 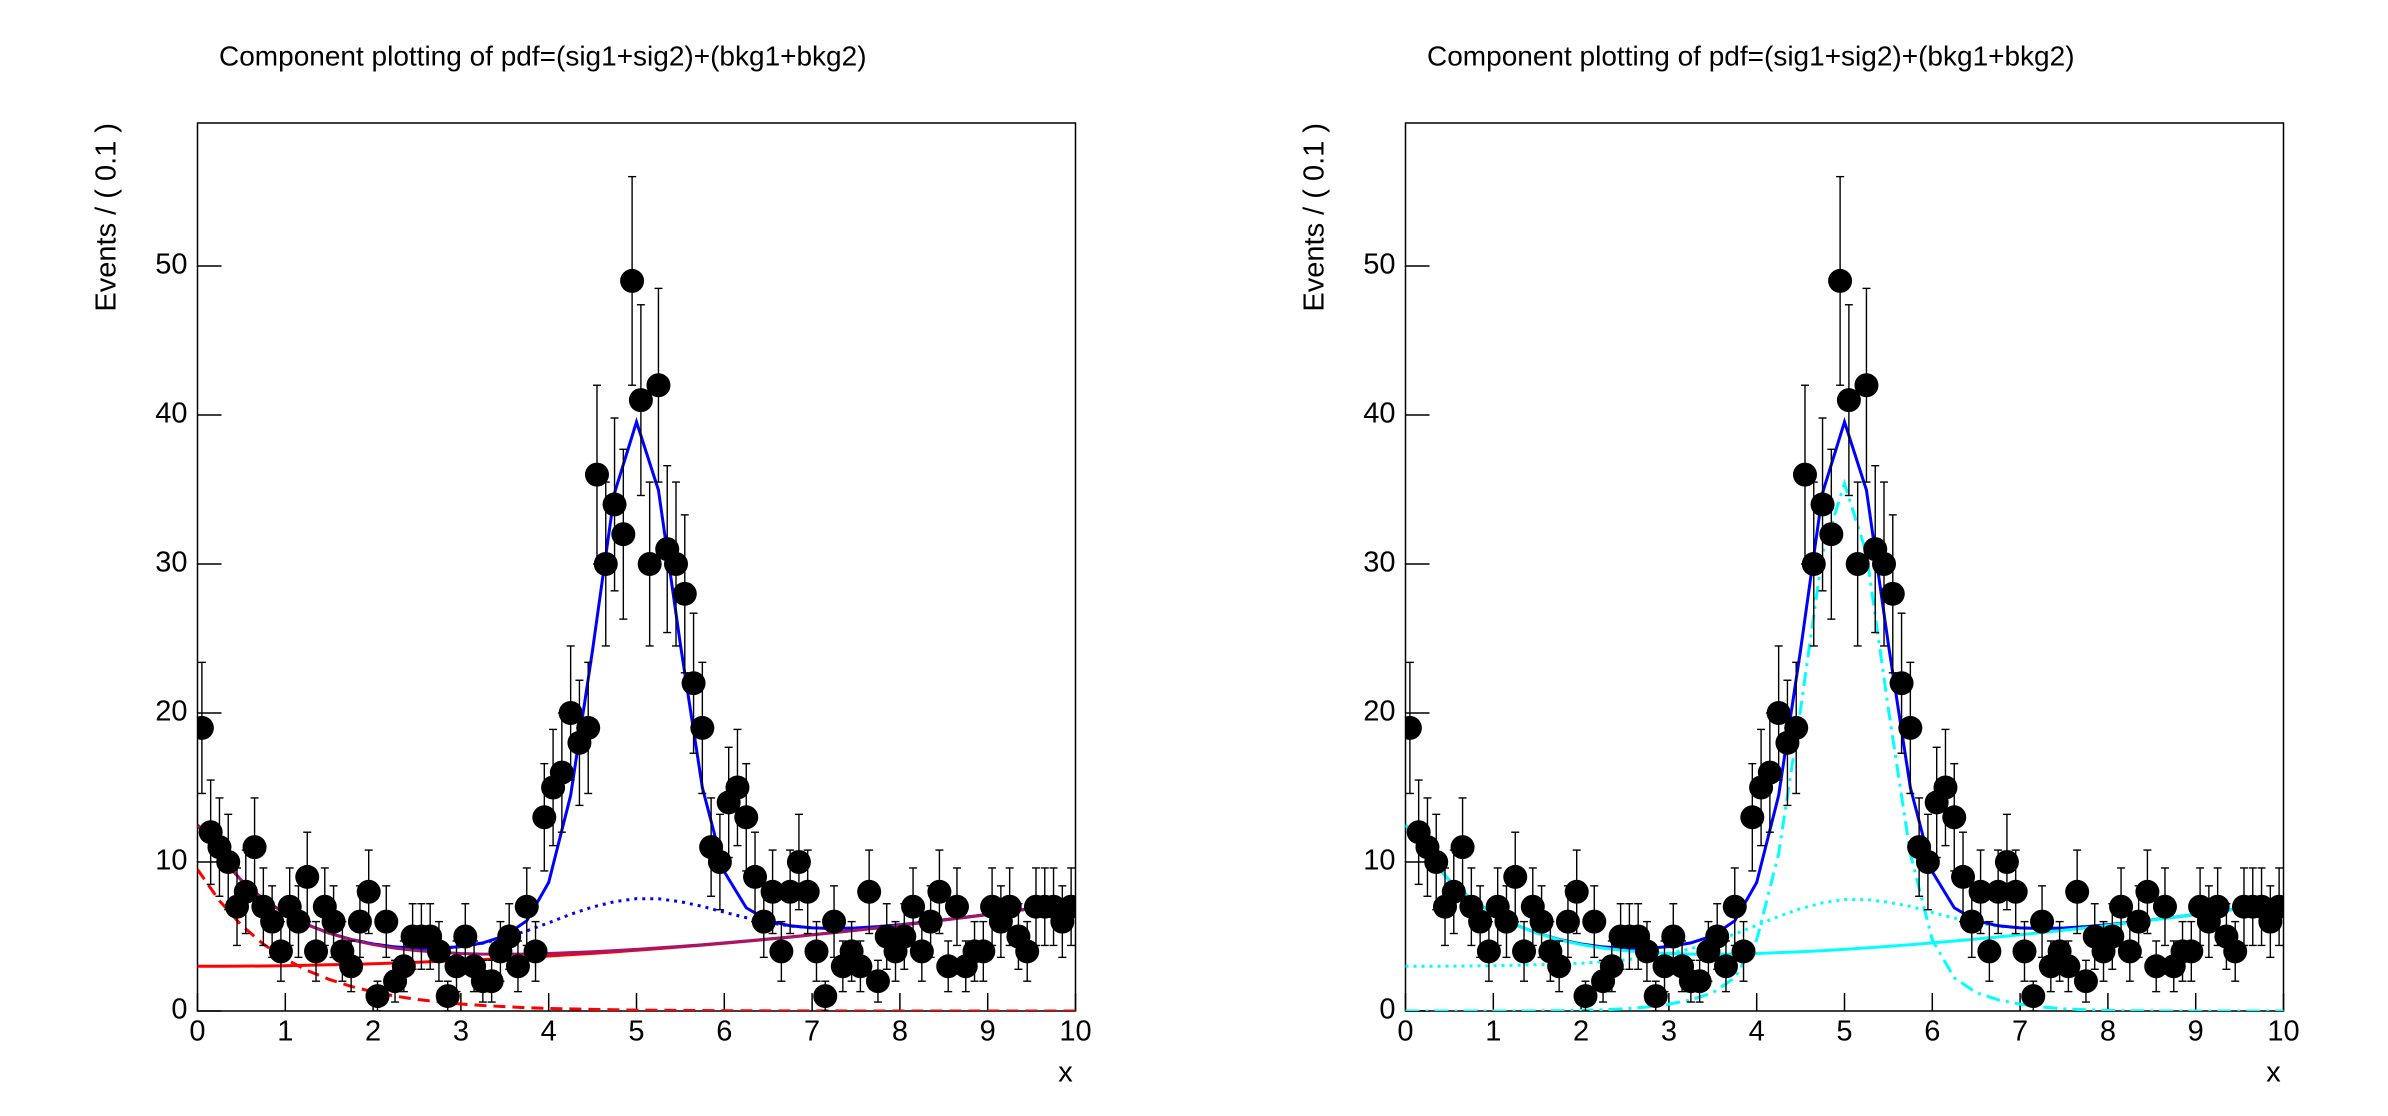 I want to click on x-tick-label: 8, so click(x=900, y=1032).